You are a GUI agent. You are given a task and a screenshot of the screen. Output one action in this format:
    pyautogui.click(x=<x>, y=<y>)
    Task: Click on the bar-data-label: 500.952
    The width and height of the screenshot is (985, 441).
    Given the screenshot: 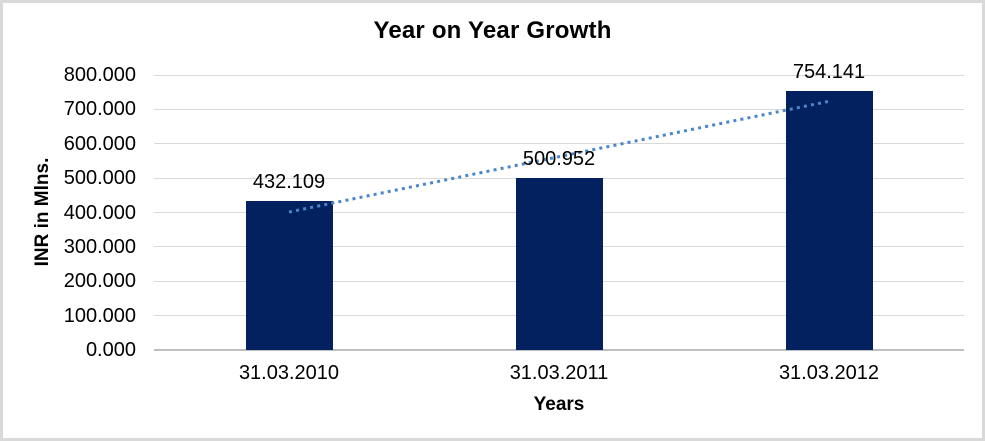 What is the action you would take?
    pyautogui.click(x=559, y=158)
    